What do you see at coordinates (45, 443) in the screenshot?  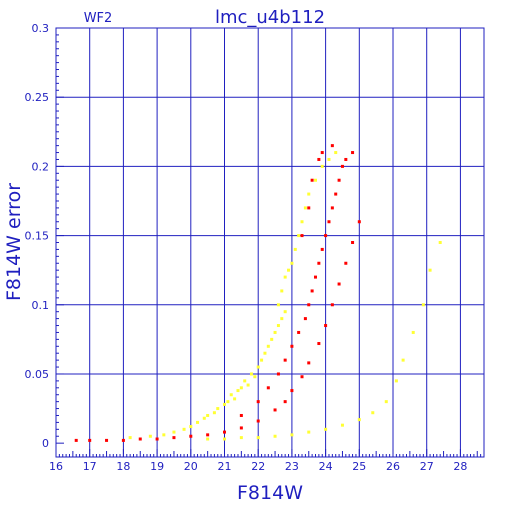 I see `y-tick-label: 0` at bounding box center [45, 443].